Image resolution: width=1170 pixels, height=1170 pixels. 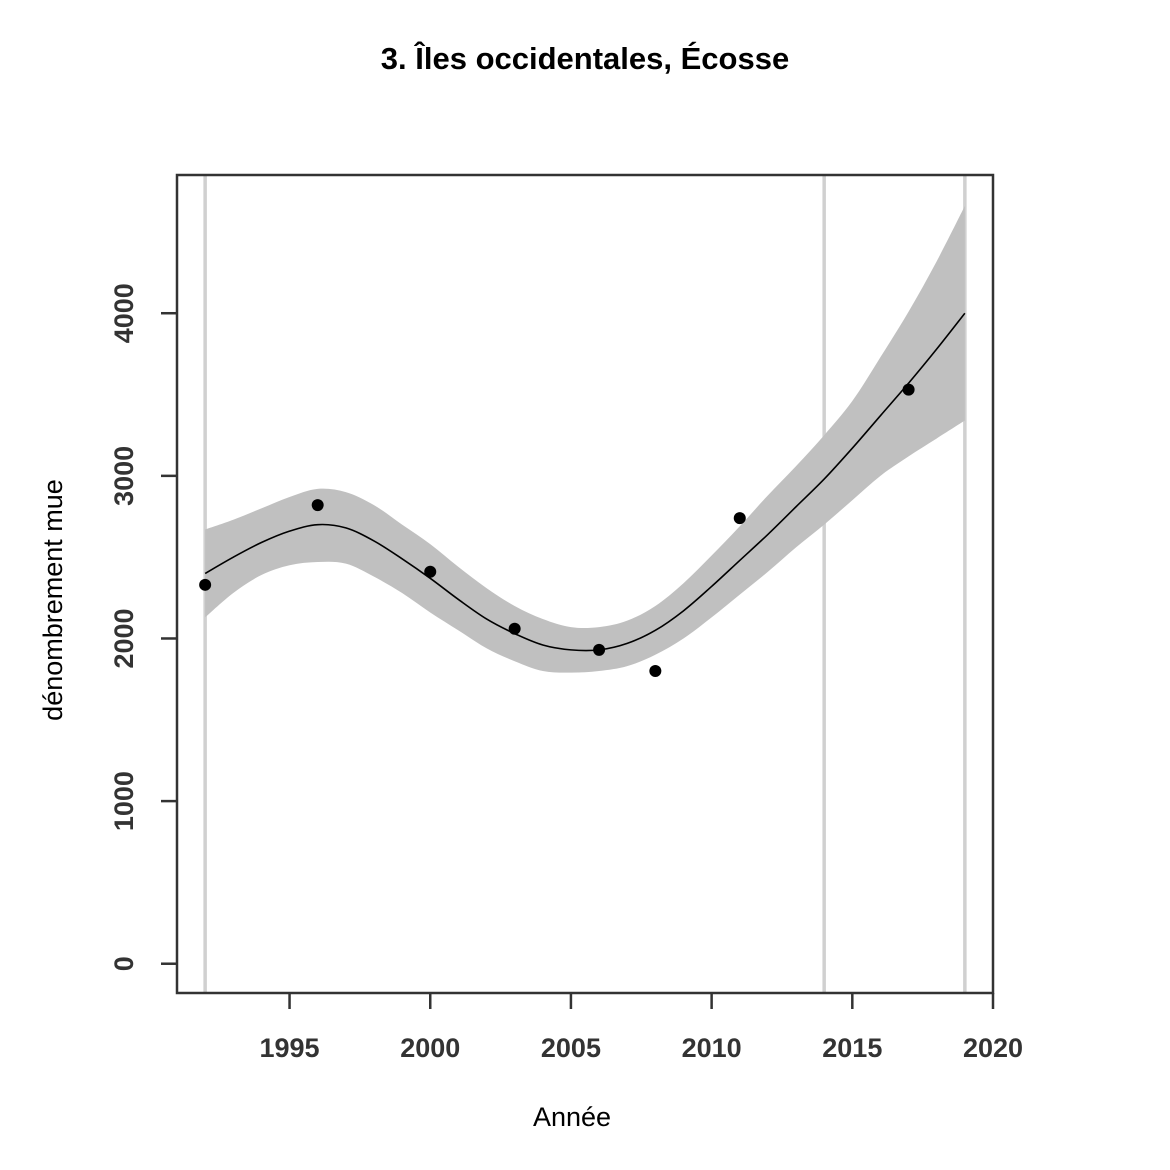 I want to click on y-tick-label: 3000, so click(x=124, y=476).